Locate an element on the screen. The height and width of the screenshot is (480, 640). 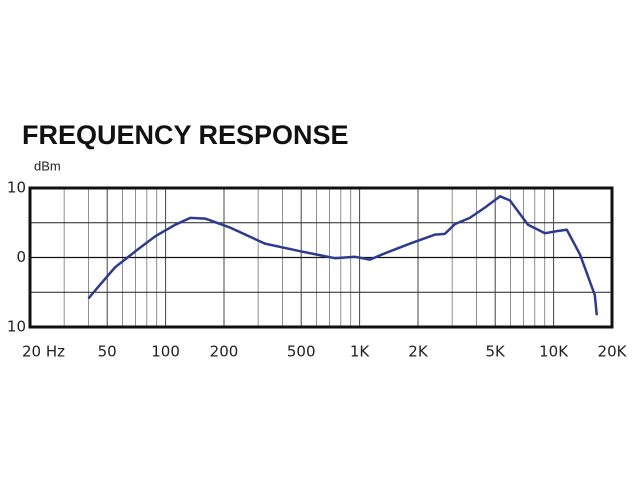
x-tick-label: 2K is located at coordinates (418, 352).